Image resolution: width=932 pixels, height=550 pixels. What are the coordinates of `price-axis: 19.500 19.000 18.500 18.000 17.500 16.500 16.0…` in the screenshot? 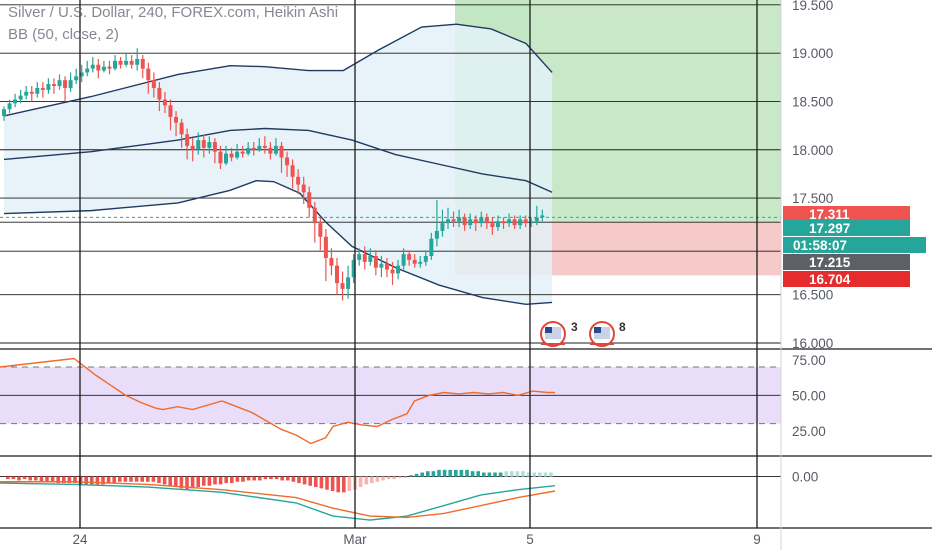 It's located at (806, 275).